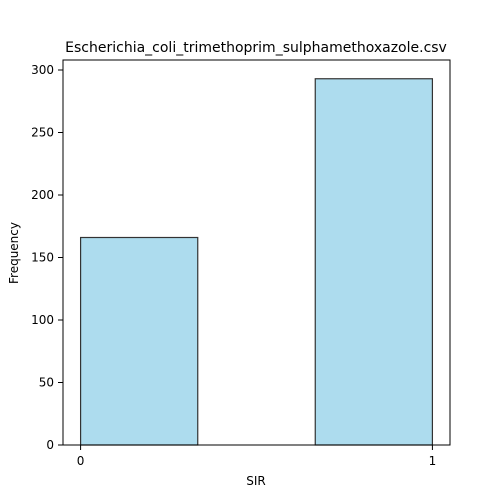 The height and width of the screenshot is (500, 500). Describe the element at coordinates (42, 133) in the screenshot. I see `y-tick-label-5: 250` at that location.